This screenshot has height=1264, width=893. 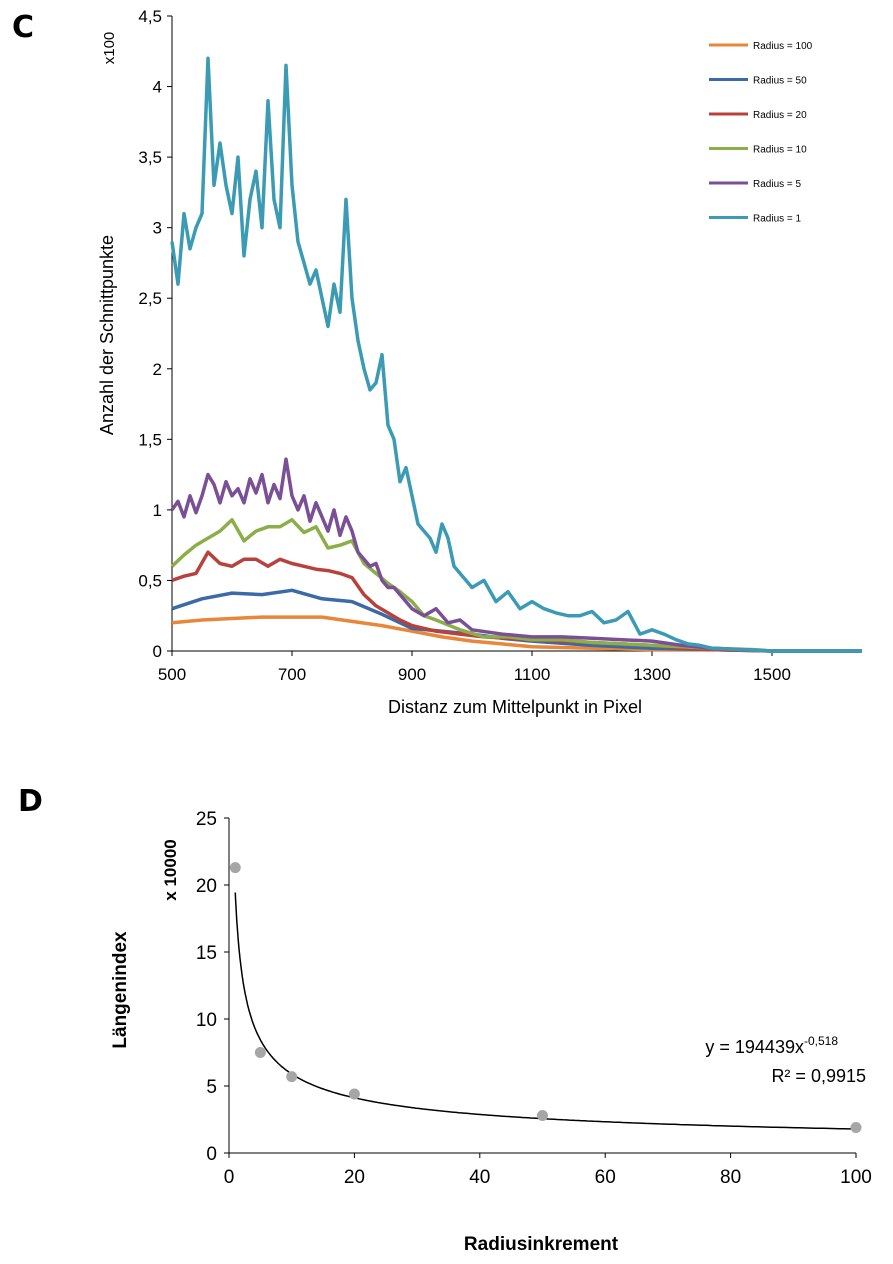 I want to click on chart-d-equation-base: y = 194439x, so click(x=754, y=1047).